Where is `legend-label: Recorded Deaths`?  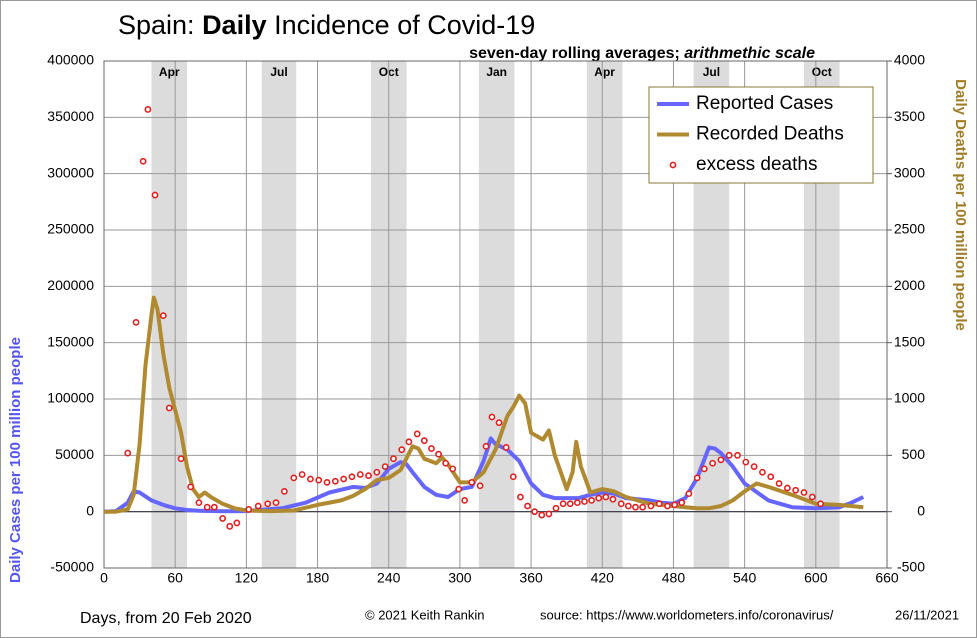
legend-label: Recorded Deaths is located at coordinates (770, 134).